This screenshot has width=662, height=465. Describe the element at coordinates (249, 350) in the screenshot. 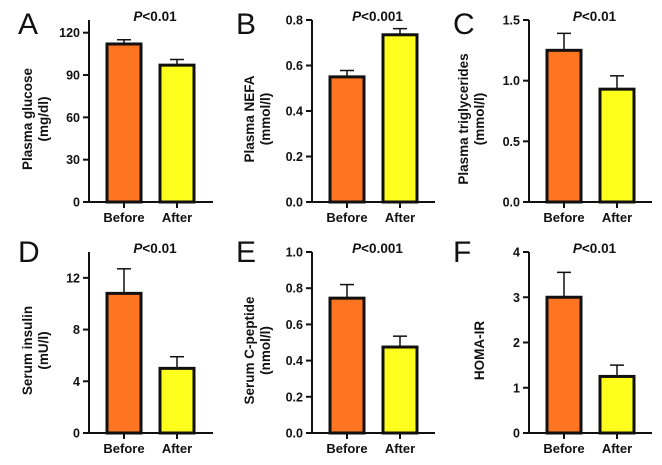

I see `y-axis-title: Serum C-peptide` at that location.